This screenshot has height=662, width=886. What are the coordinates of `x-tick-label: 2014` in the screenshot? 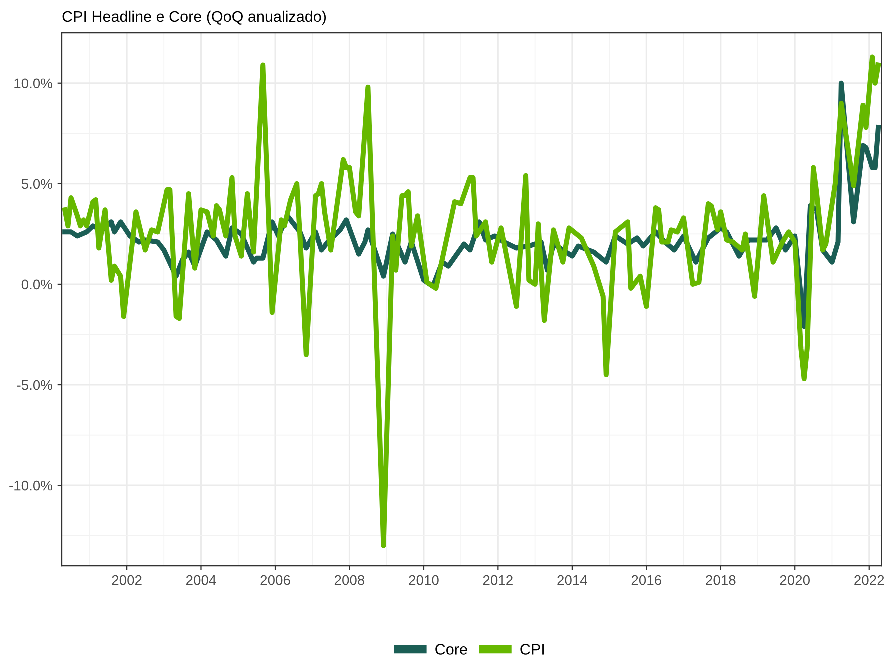 It's located at (573, 580).